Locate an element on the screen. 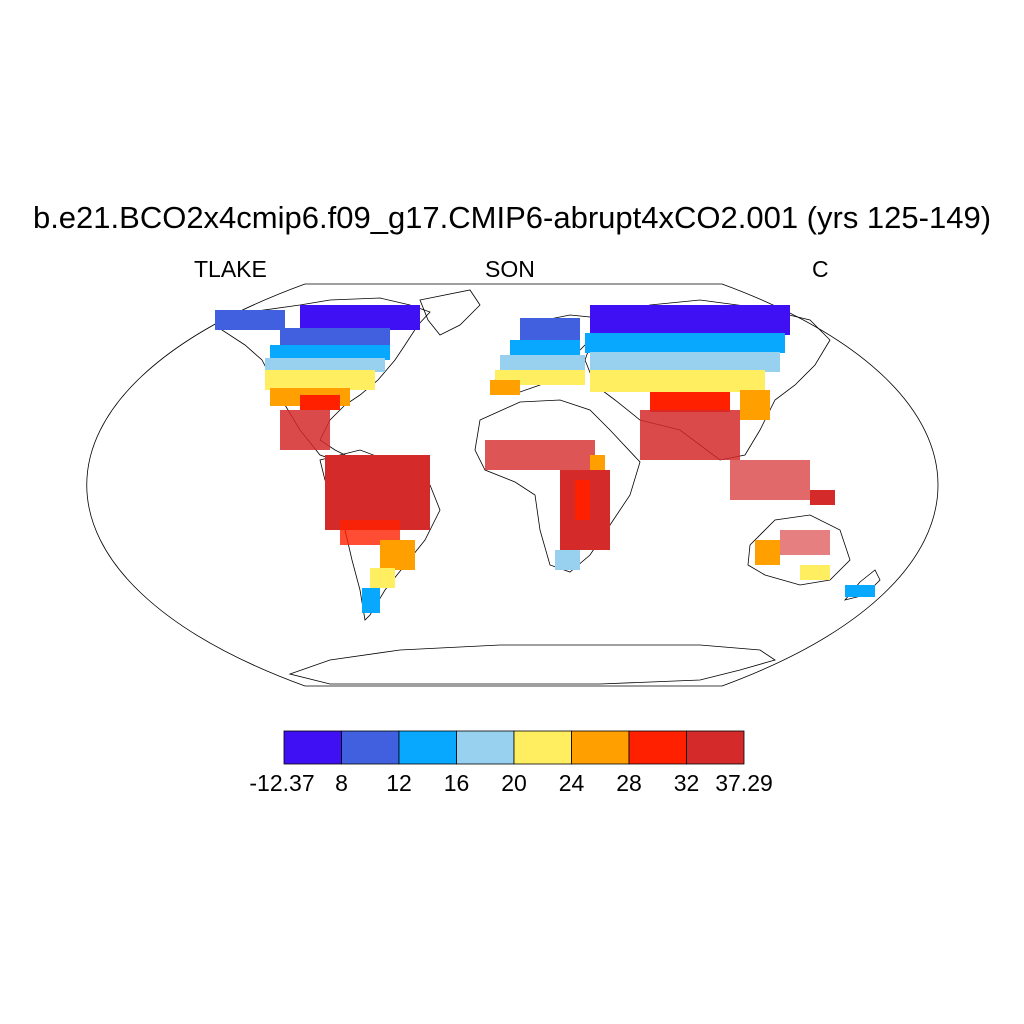 This screenshot has height=1024, width=1024. australia-outline is located at coordinates (799, 550).